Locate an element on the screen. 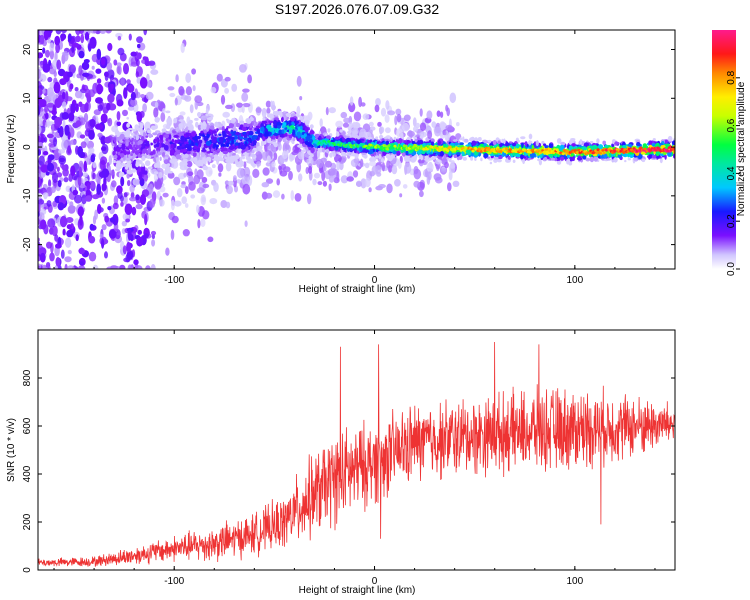  spectrogram-x-tick-label: -100 is located at coordinates (174, 280).